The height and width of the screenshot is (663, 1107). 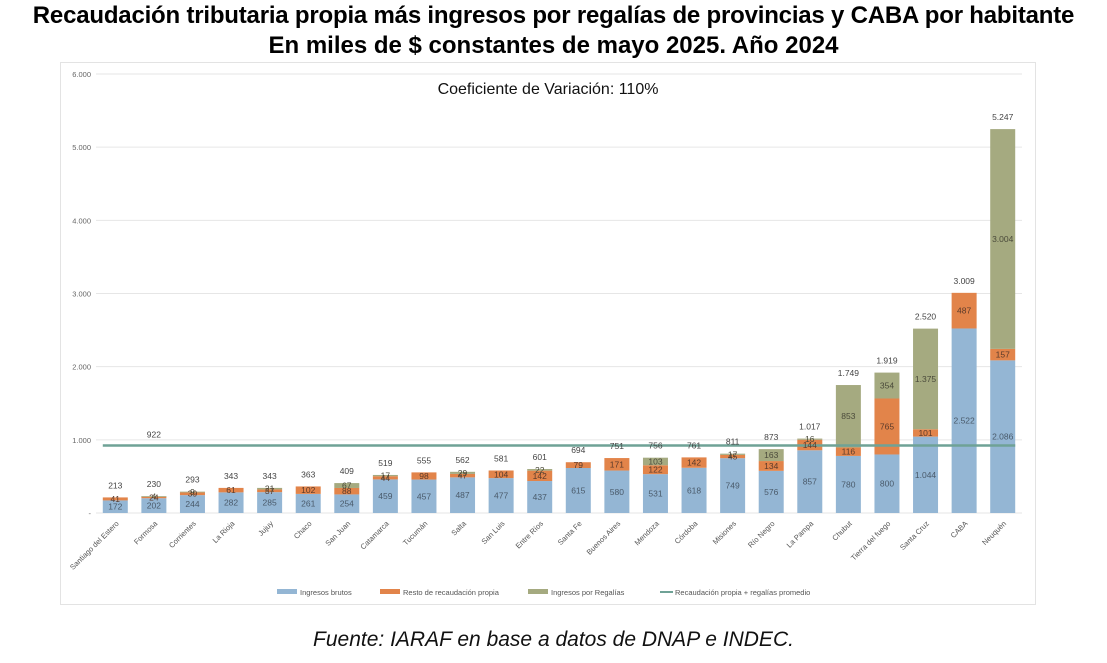 What do you see at coordinates (90, 513) in the screenshot?
I see `y-tick-label: -` at bounding box center [90, 513].